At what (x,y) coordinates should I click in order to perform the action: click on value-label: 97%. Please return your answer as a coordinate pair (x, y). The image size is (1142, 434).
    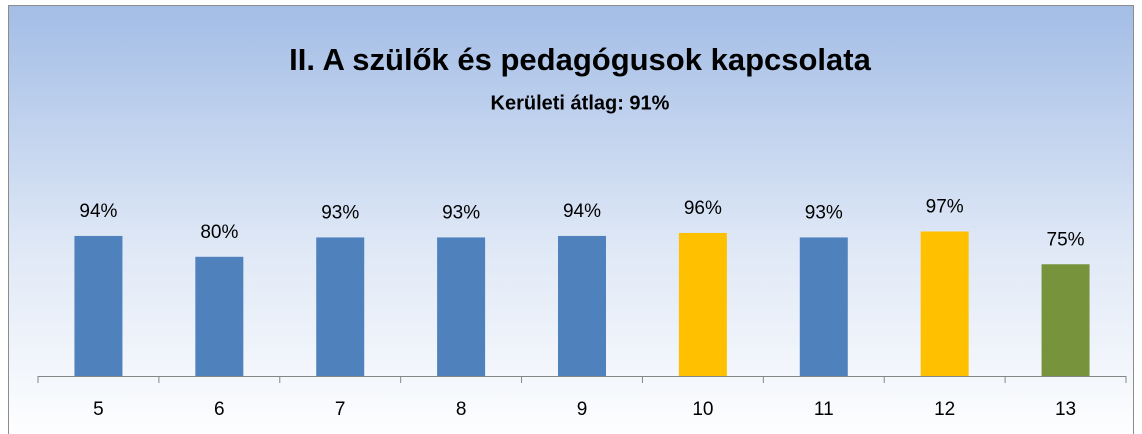
    Looking at the image, I should click on (945, 206).